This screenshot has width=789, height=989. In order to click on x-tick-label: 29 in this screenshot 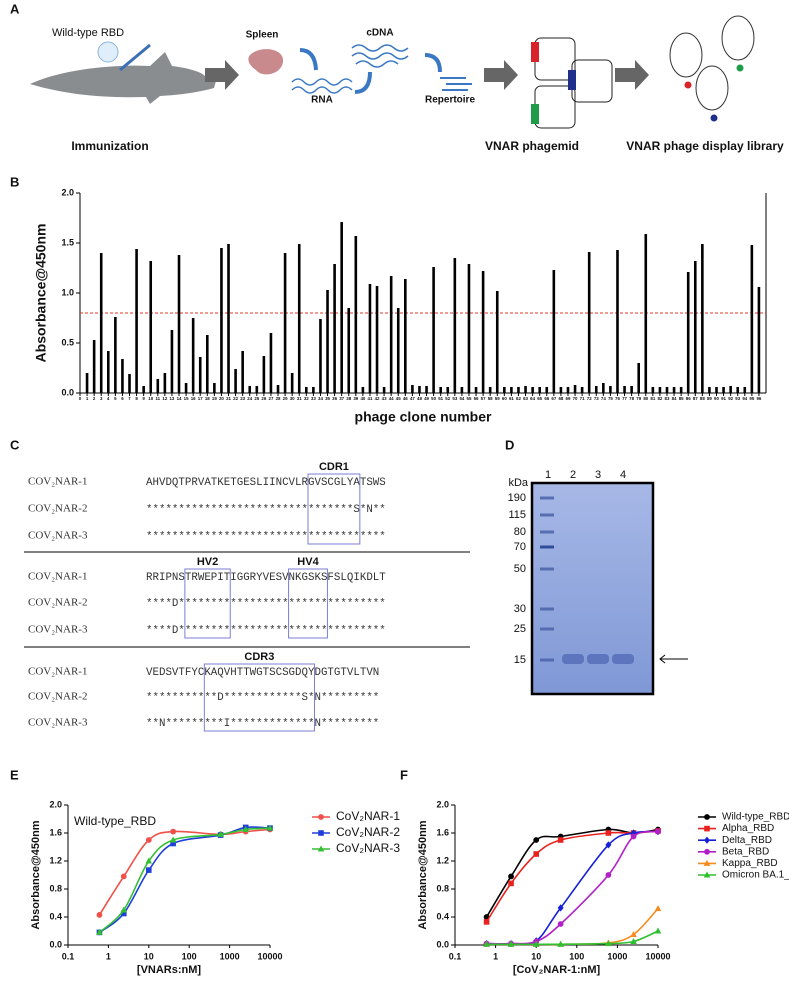, I will do `click(285, 398)`.